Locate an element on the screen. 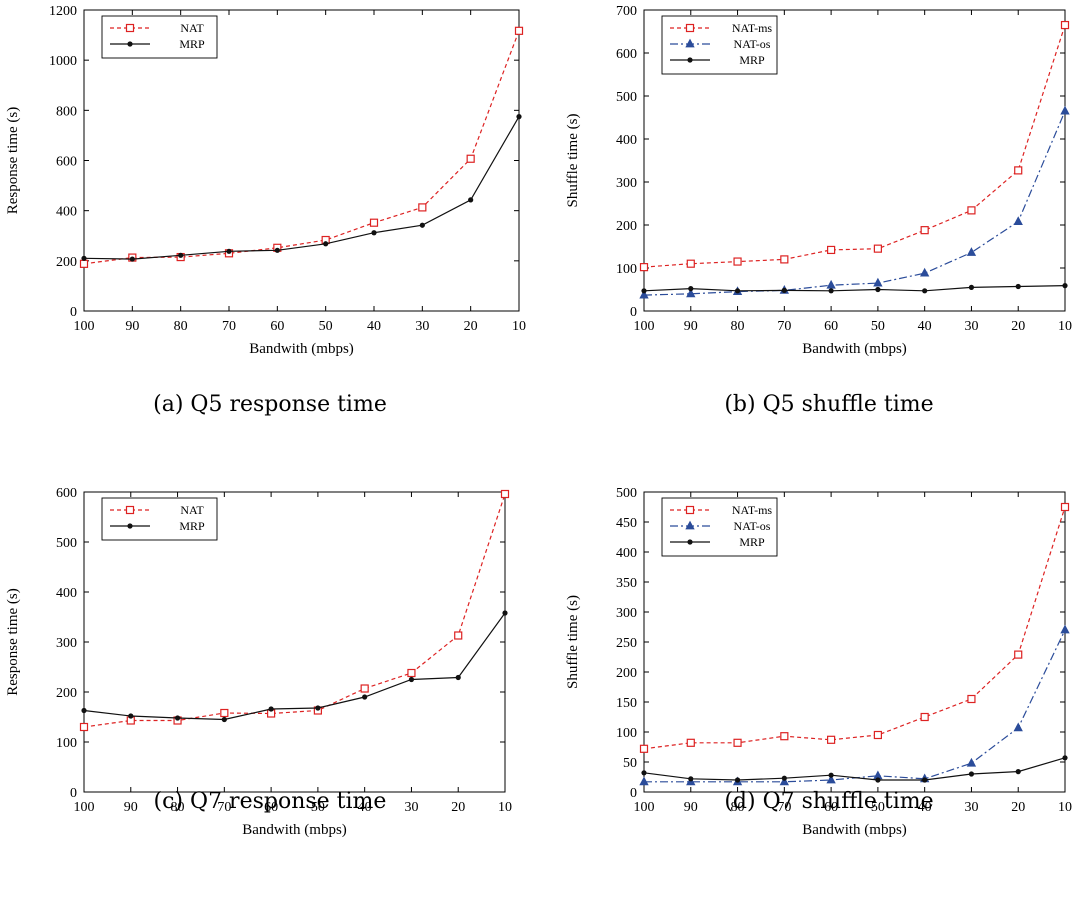  x-tick-label: 40 is located at coordinates (374, 326).